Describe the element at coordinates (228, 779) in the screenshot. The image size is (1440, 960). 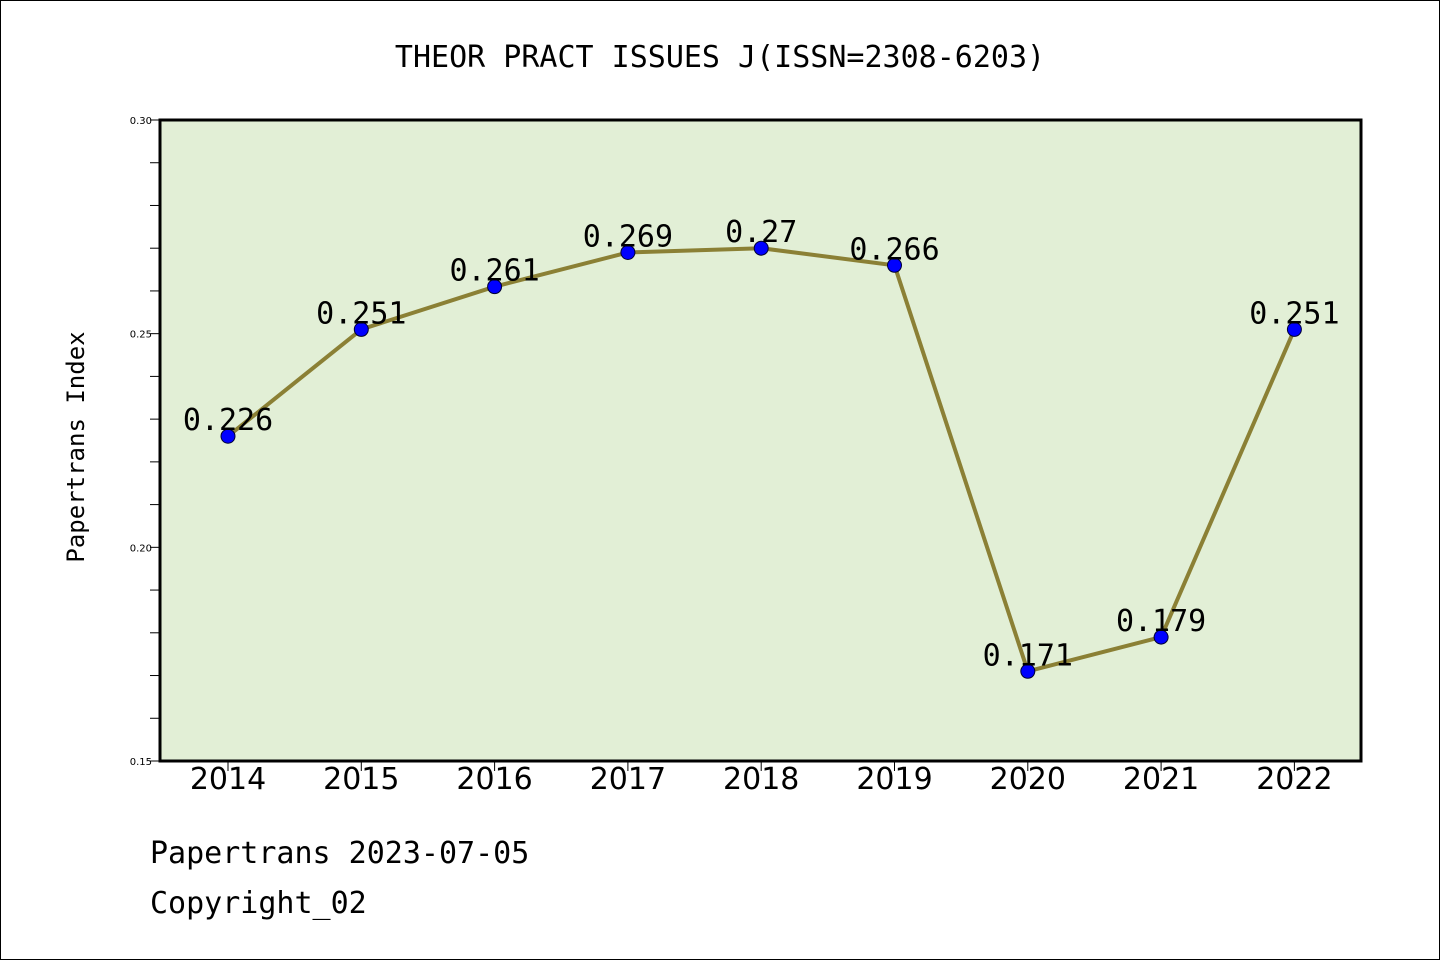
I see `x-tick-label: 2014` at that location.